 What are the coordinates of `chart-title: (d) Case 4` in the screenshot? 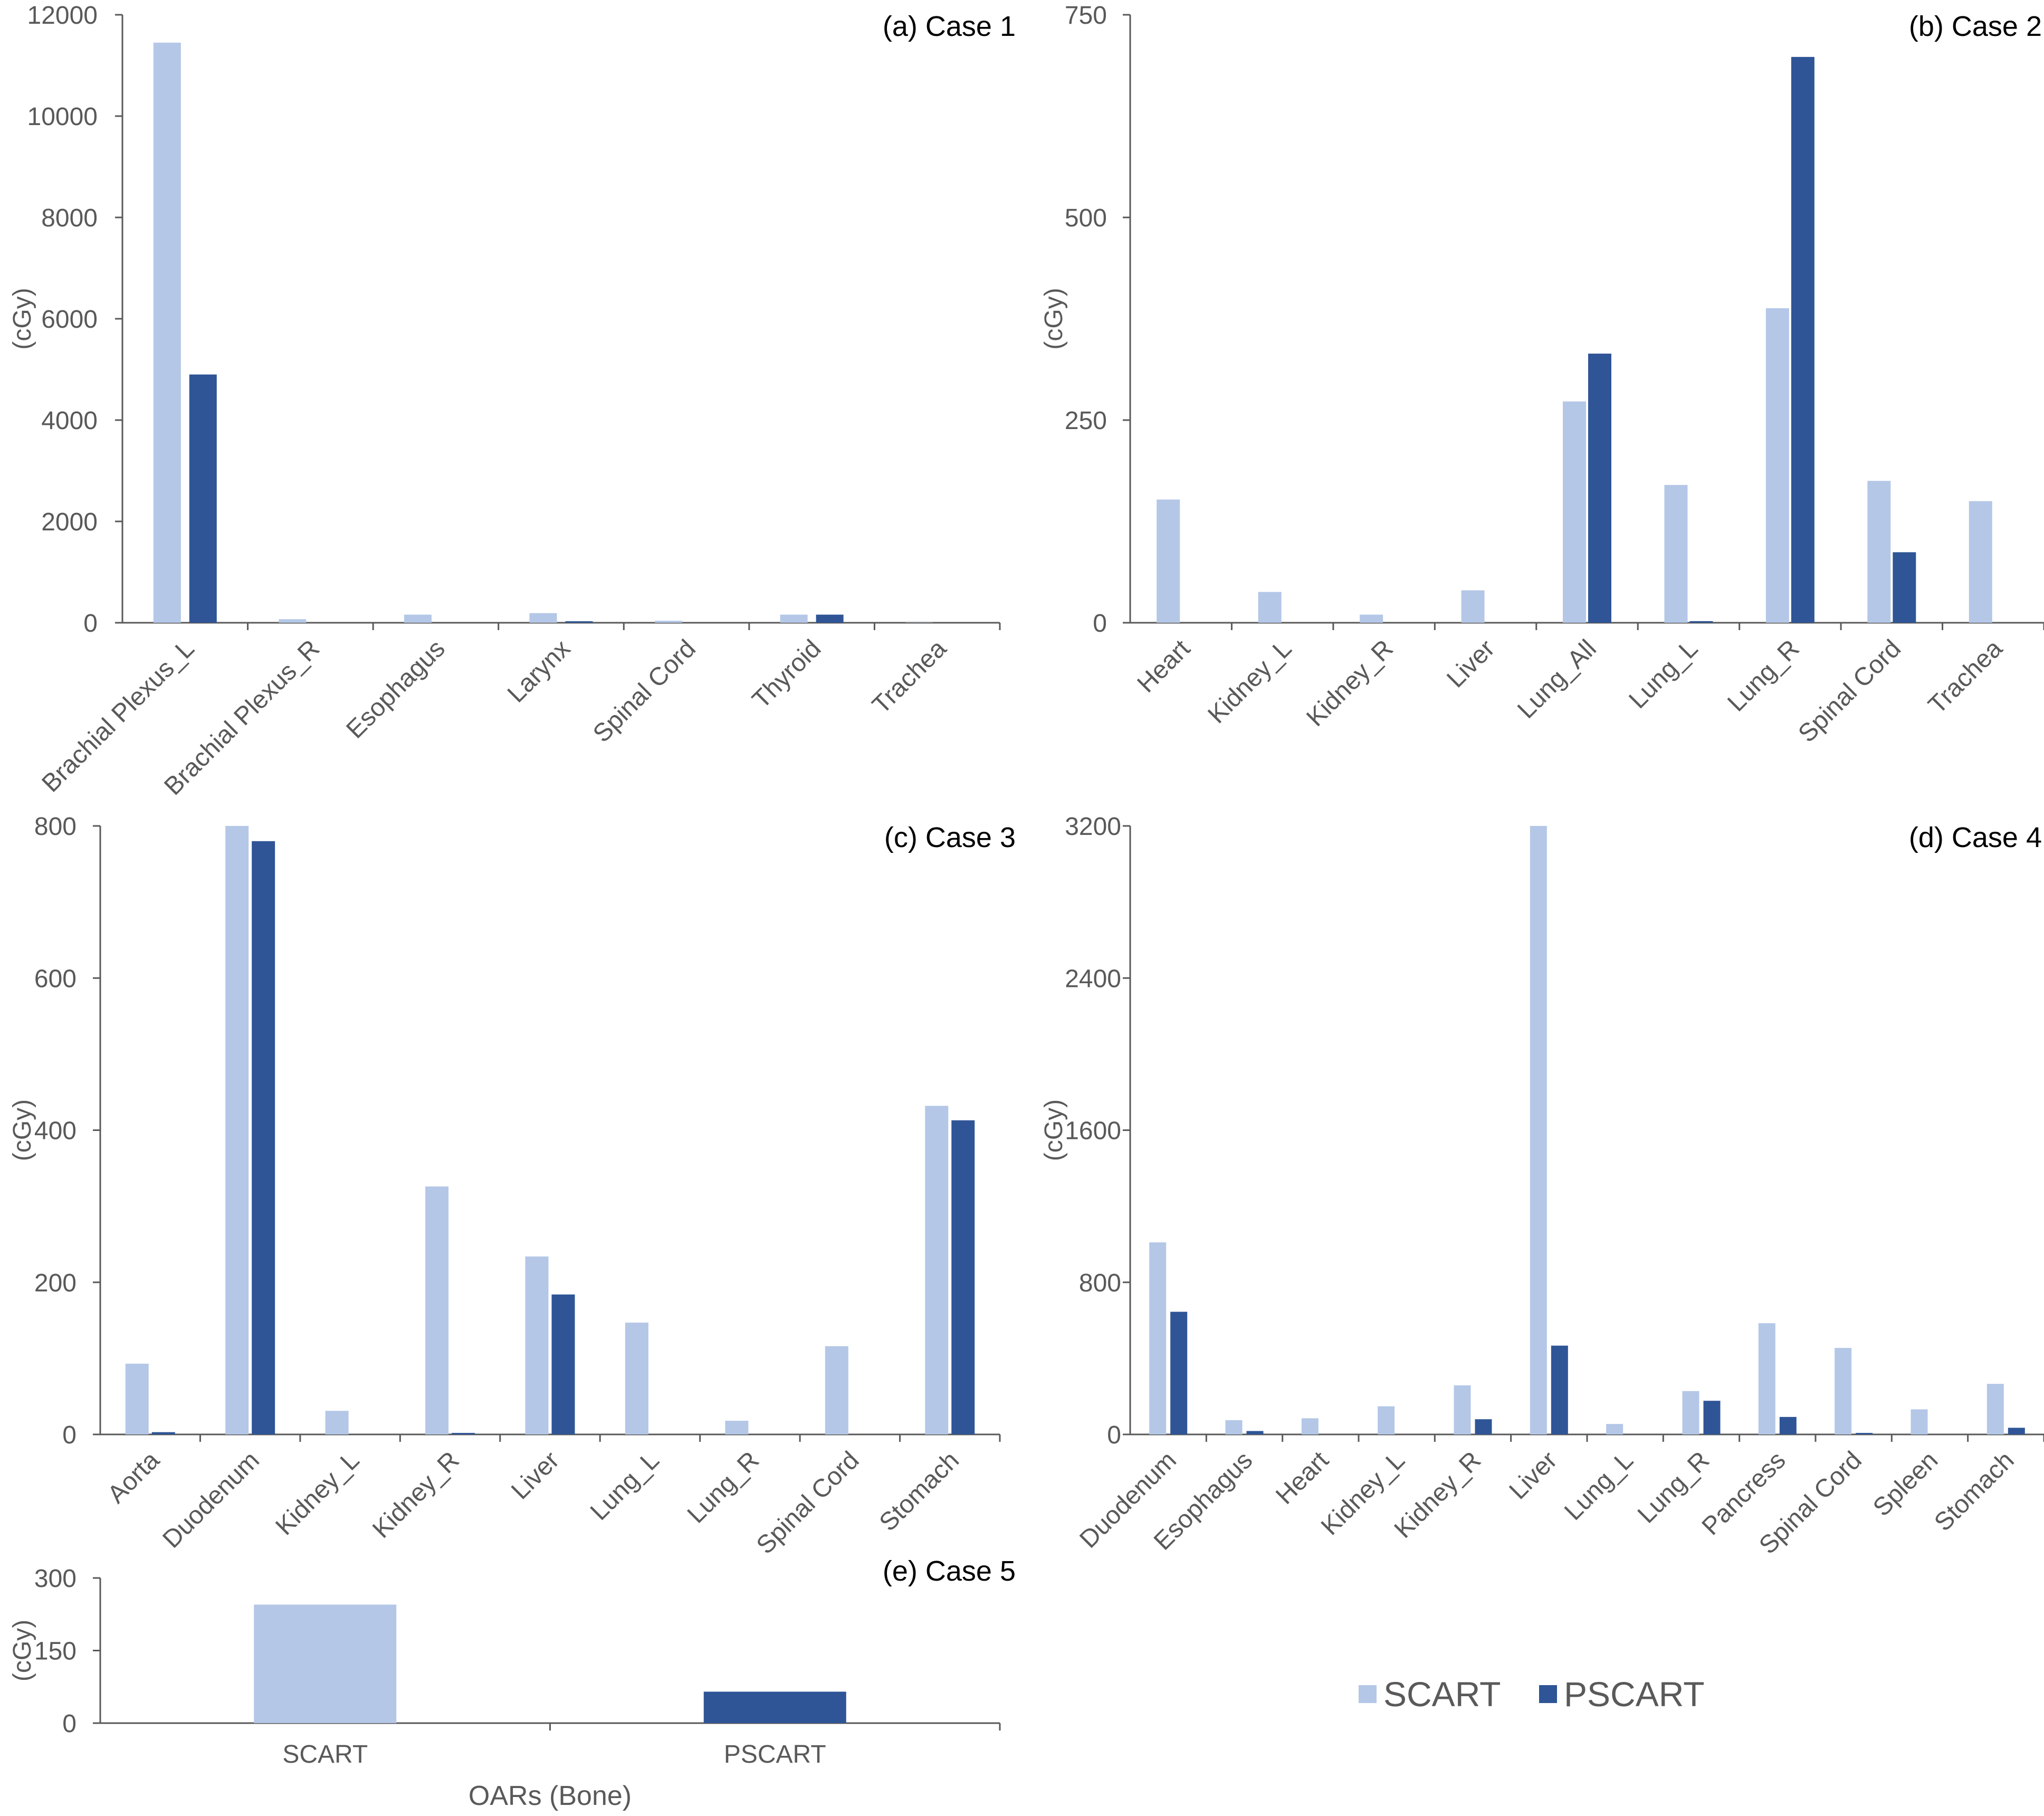 It's located at (1975, 837).